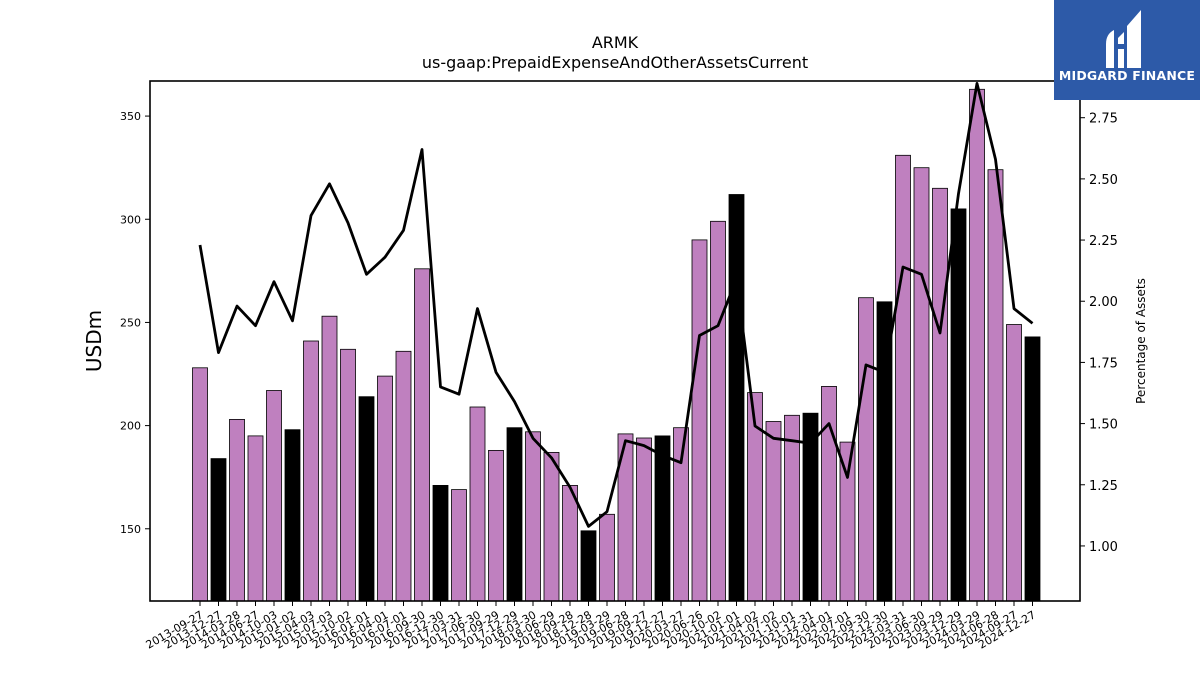 This screenshot has height=675, width=1200. What do you see at coordinates (615, 42) in the screenshot?
I see `chart-title: ARMK` at bounding box center [615, 42].